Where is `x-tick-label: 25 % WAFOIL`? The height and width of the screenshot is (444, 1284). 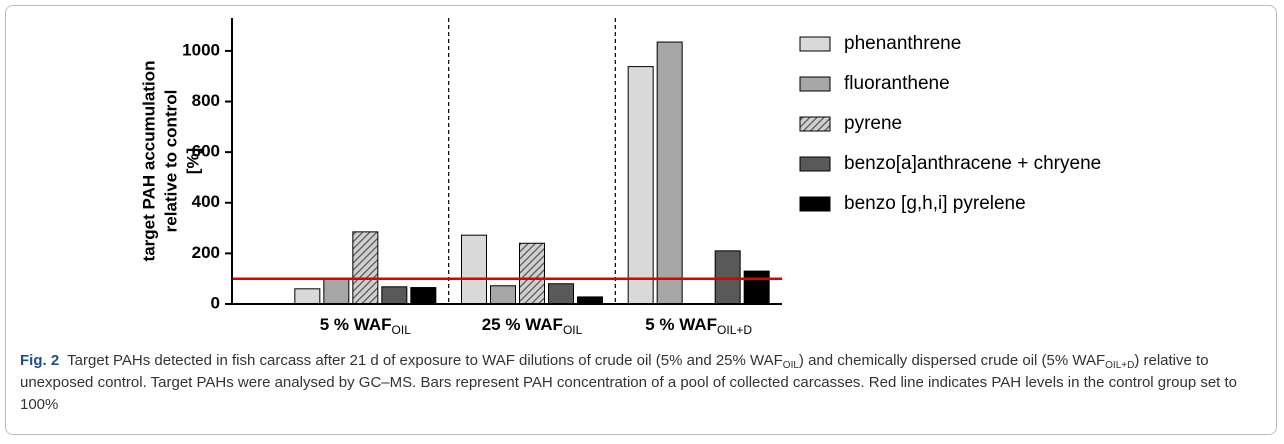 x-tick-label: 25 % WAFOIL is located at coordinates (532, 326).